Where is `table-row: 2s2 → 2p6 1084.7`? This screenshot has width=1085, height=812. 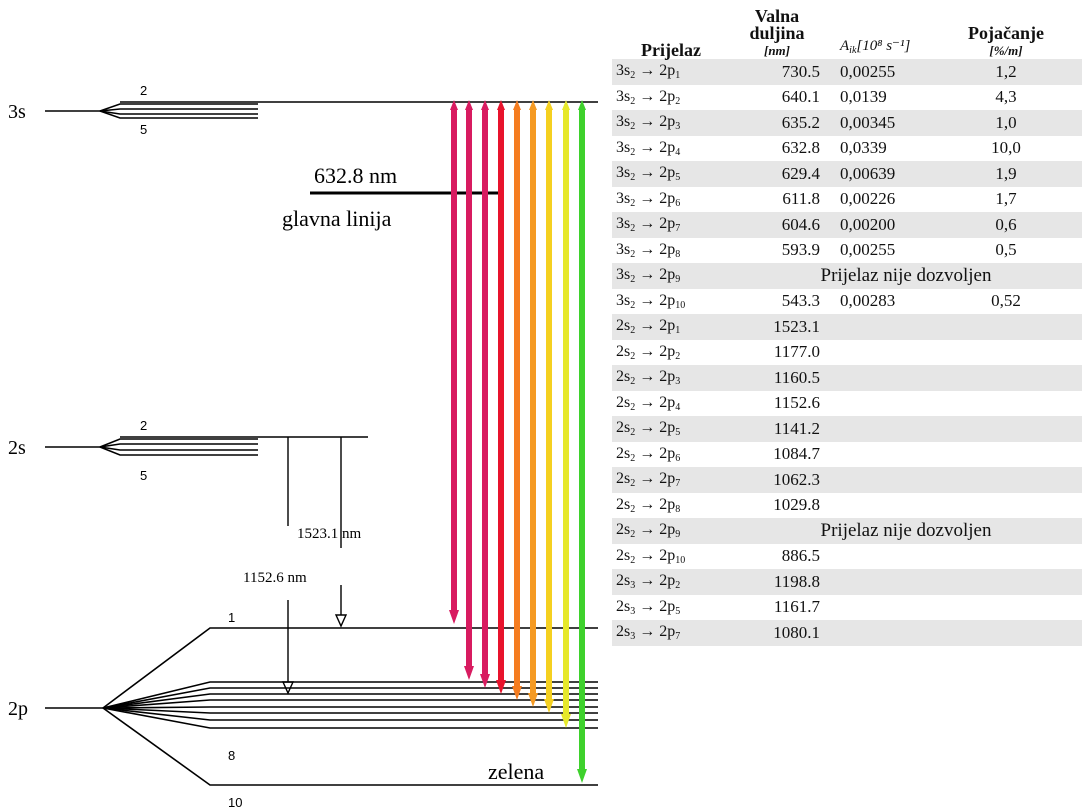
table-row: 2s2 → 2p6 1084.7 is located at coordinates (847, 454).